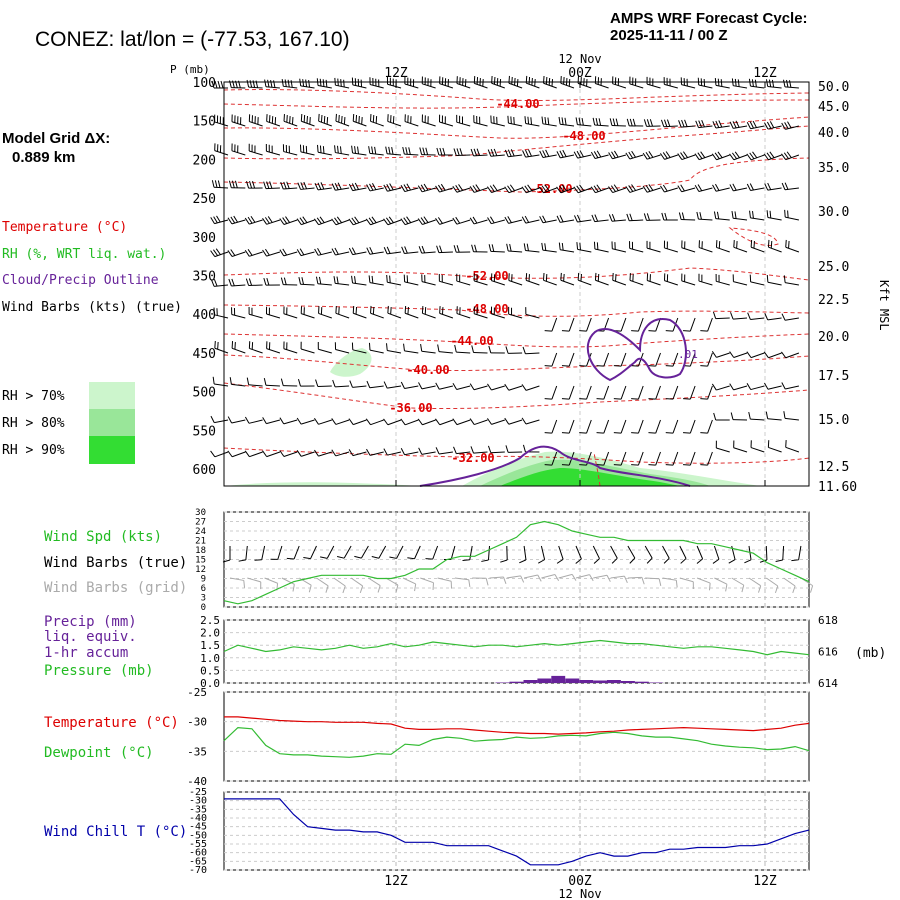  Describe the element at coordinates (204, 238) in the screenshot. I see `pressure-tick-300: 300` at that location.